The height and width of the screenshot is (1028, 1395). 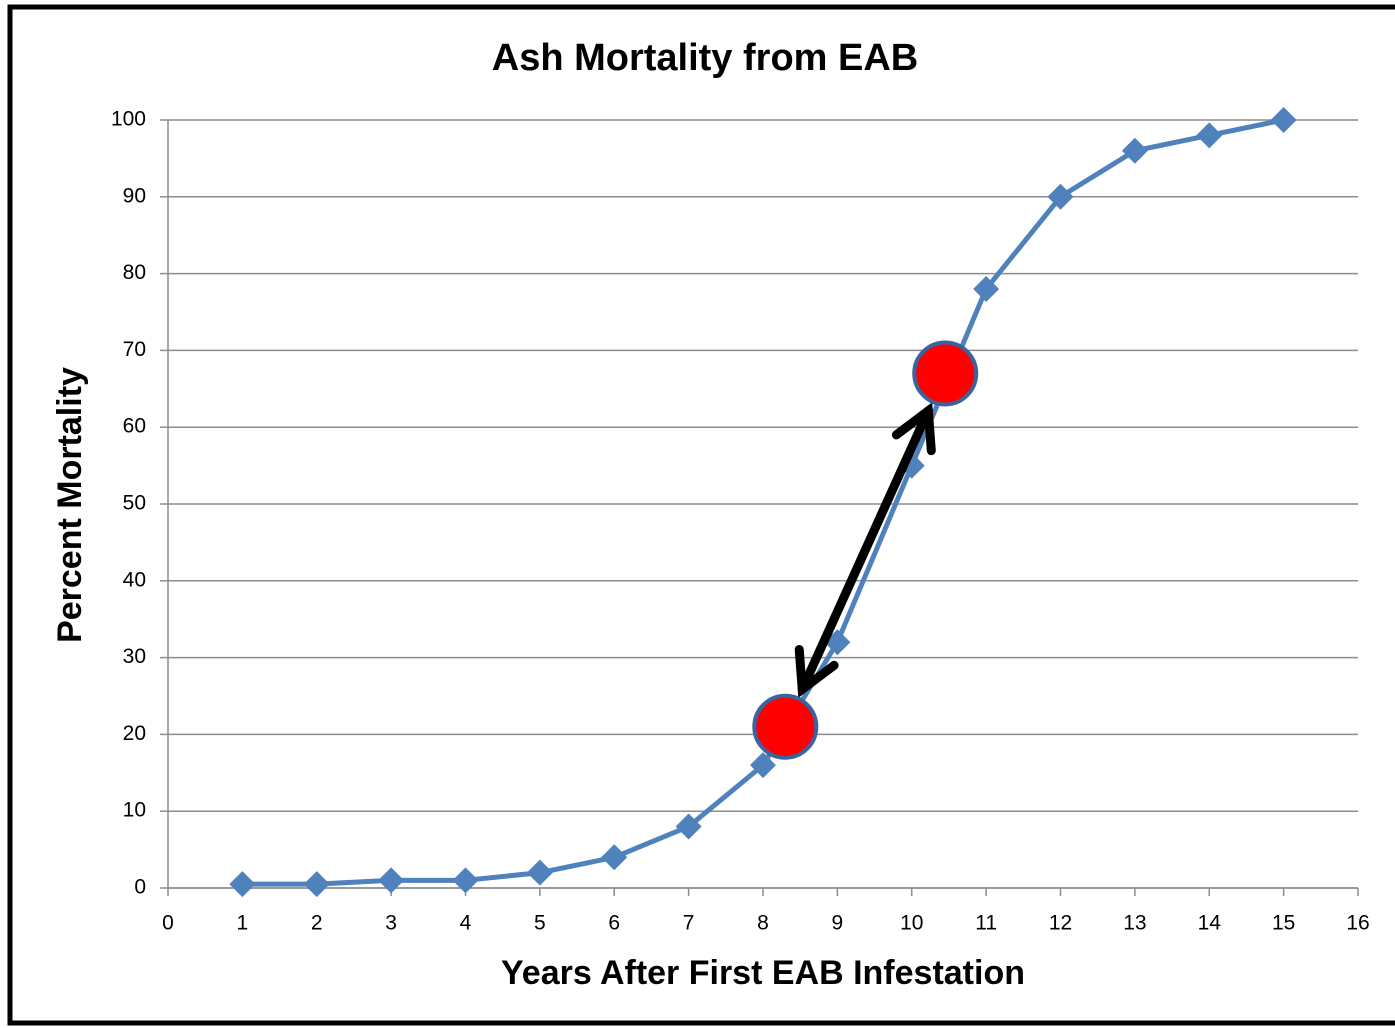 I want to click on y-tick-label: 100, so click(x=128, y=119).